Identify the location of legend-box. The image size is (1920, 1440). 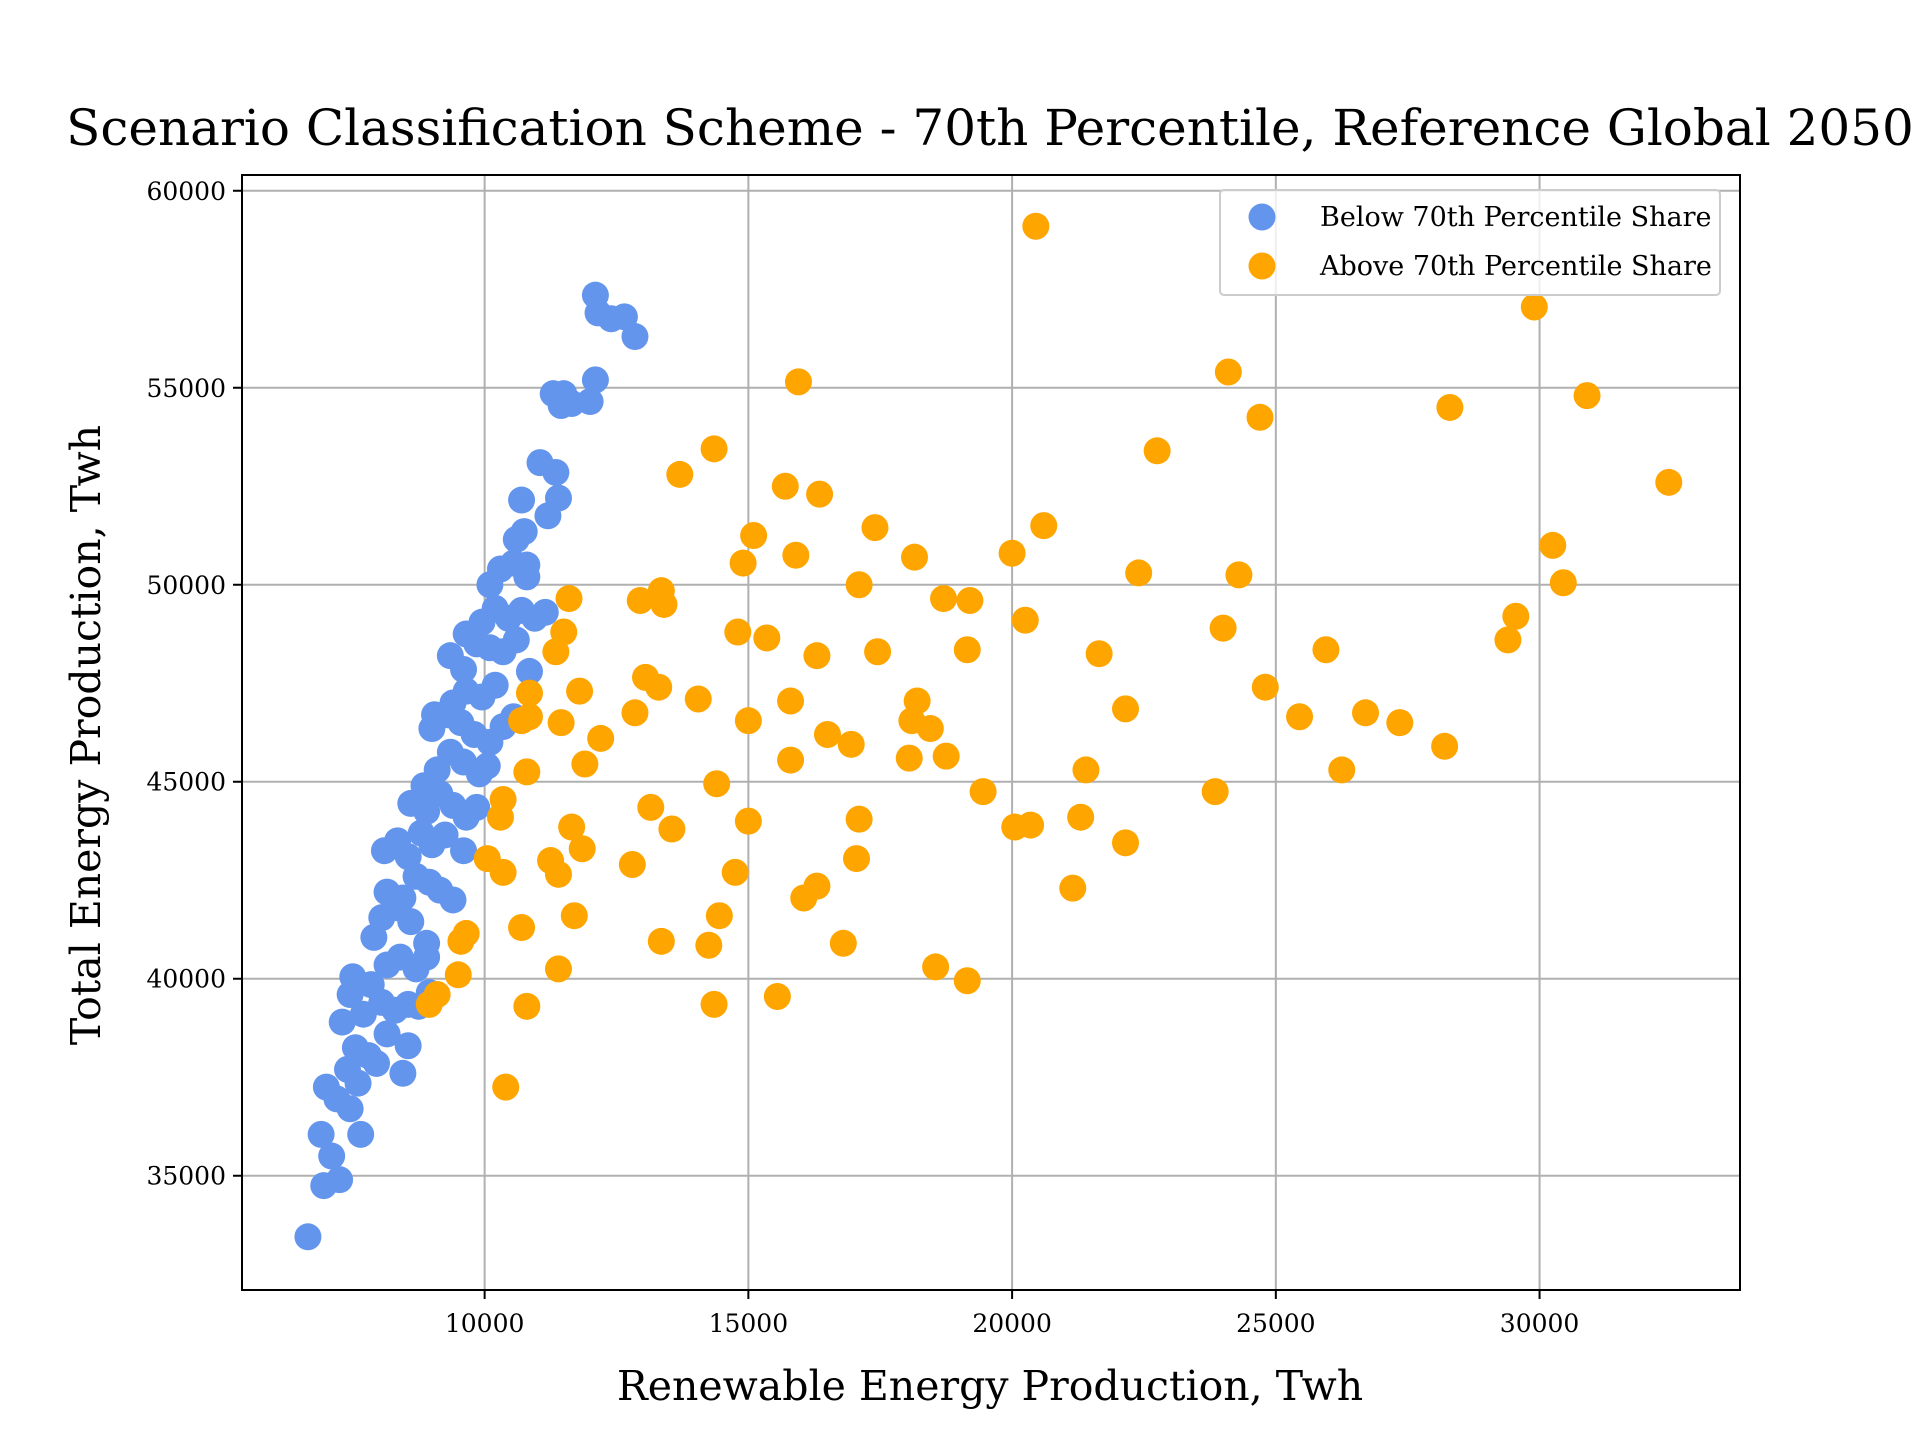
(1470, 242).